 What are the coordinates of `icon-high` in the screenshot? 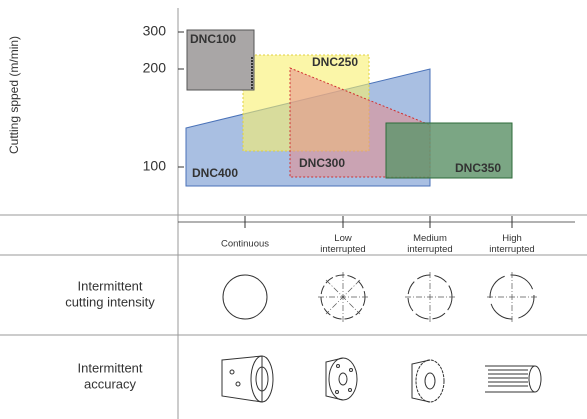 It's located at (512, 297).